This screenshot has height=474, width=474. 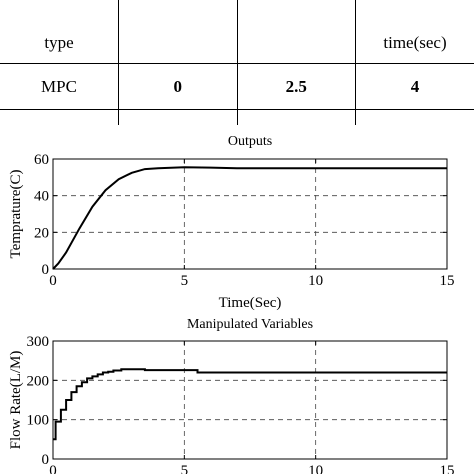 I want to click on table-row-pi: PI 17.2 8 20, so click(x=237, y=117).